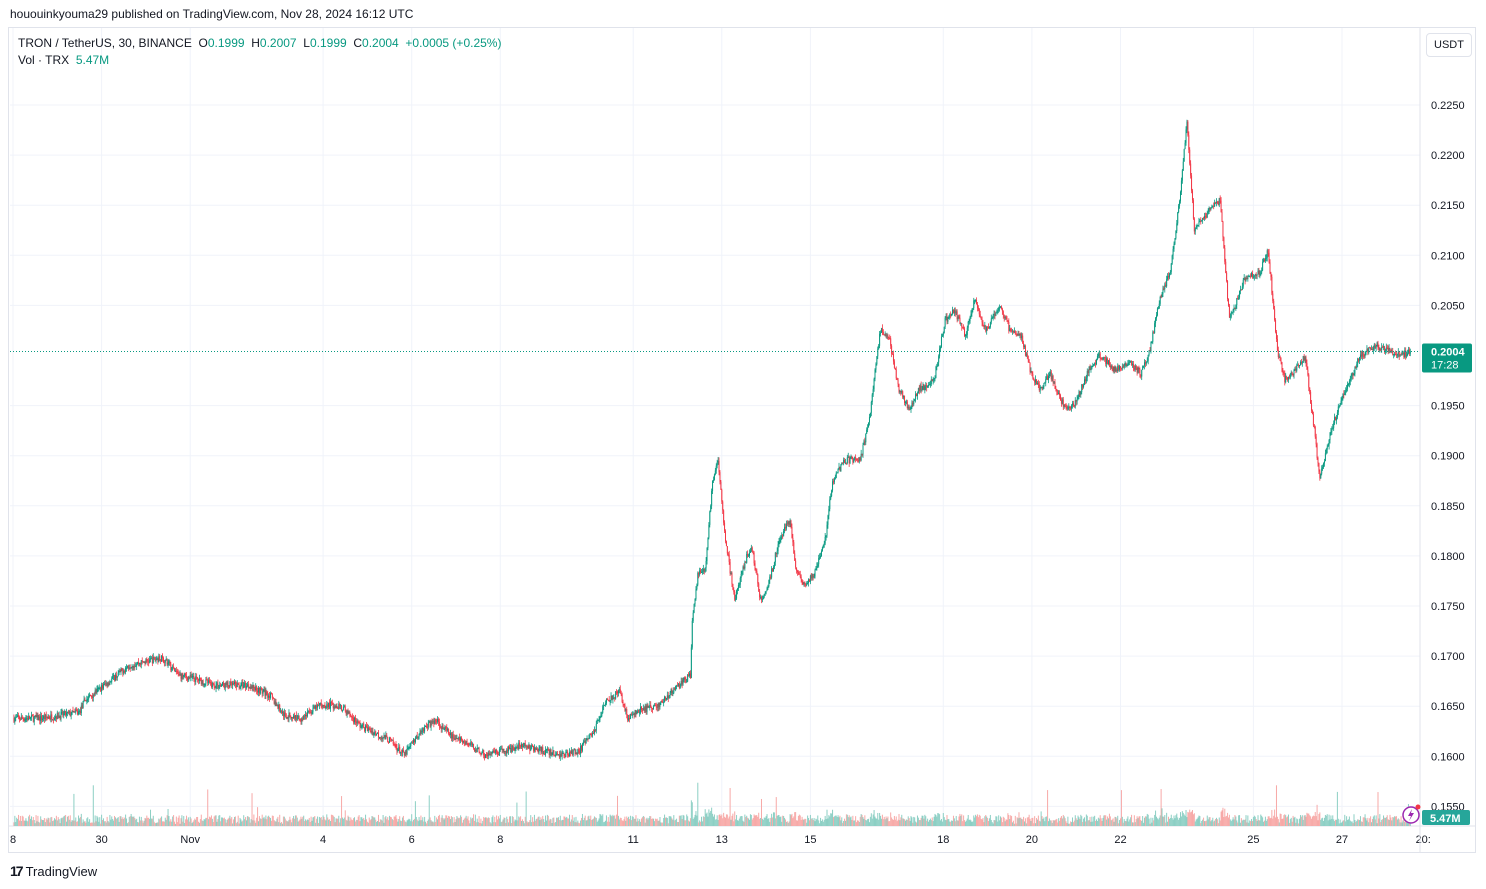 The image size is (1486, 889). I want to click on currency-button: USDT, so click(1449, 45).